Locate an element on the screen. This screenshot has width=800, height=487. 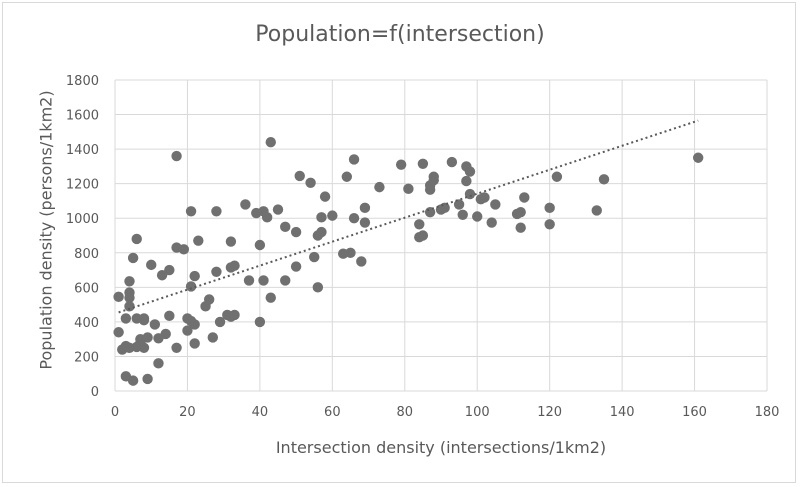
x-tick-label: 140 is located at coordinates (622, 412).